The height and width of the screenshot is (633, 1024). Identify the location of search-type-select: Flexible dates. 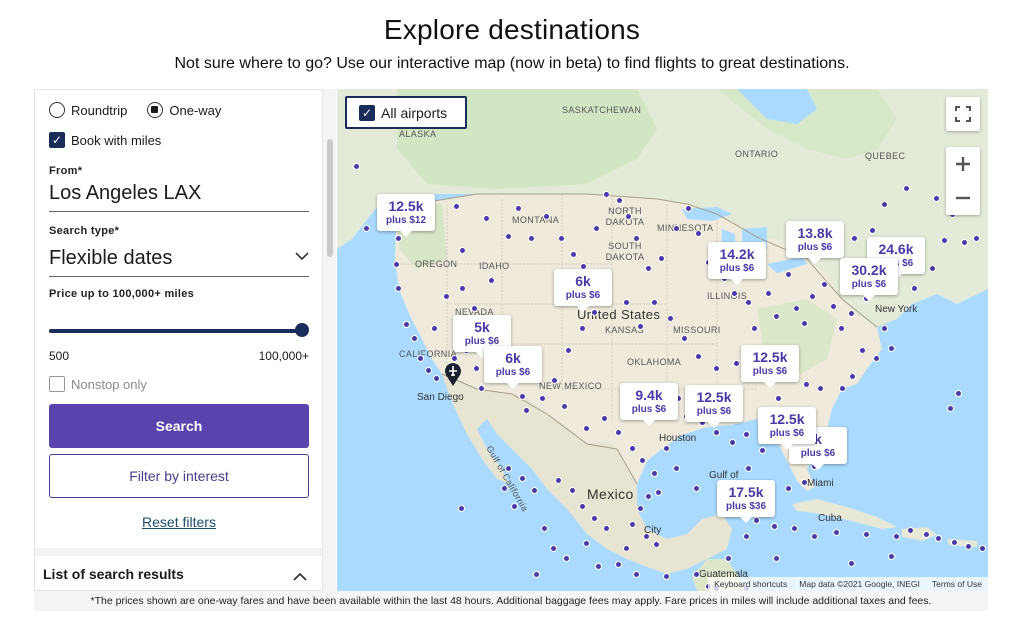
(179, 262).